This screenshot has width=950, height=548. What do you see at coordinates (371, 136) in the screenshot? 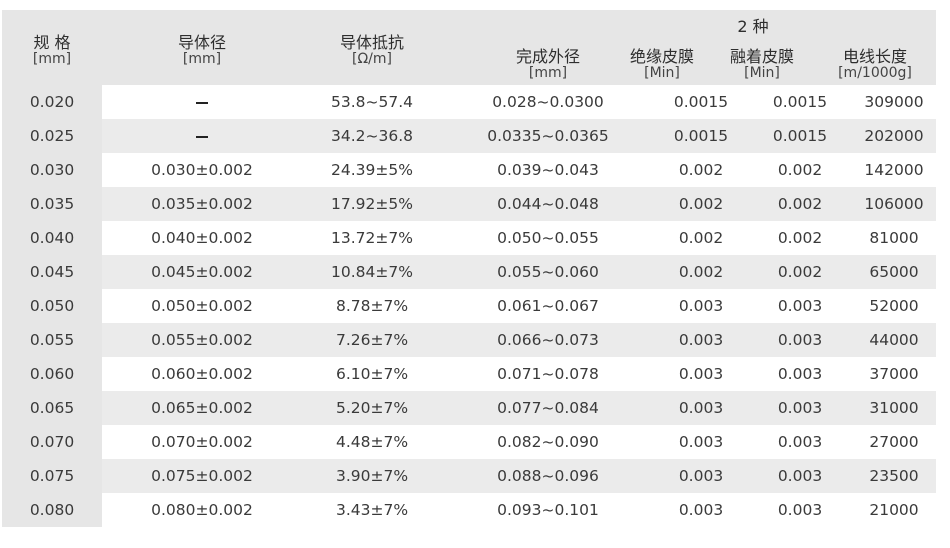
I see `cell-resistance: 34.2~36.8` at bounding box center [371, 136].